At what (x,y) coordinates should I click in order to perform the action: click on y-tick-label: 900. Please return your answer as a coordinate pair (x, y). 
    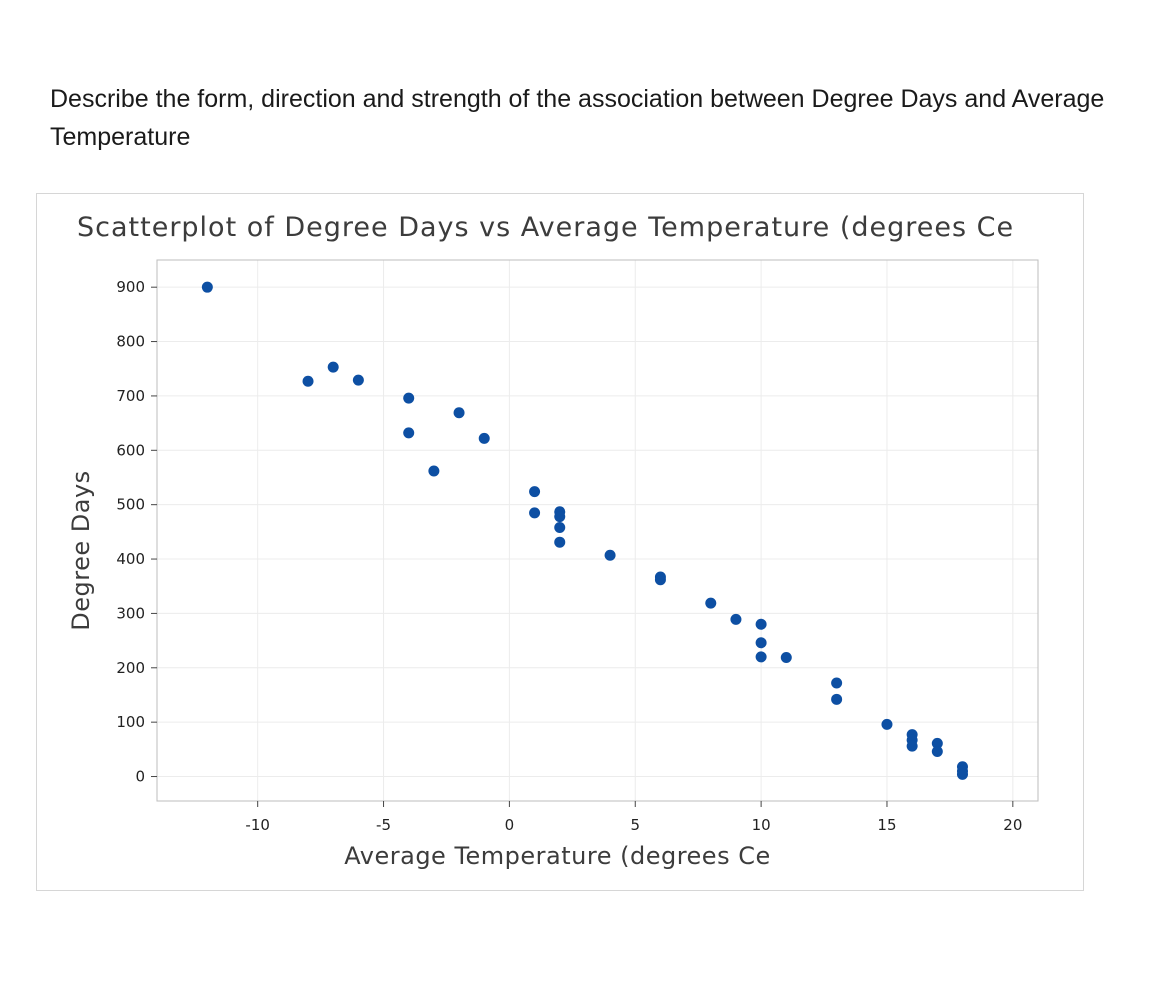
    Looking at the image, I should click on (130, 287).